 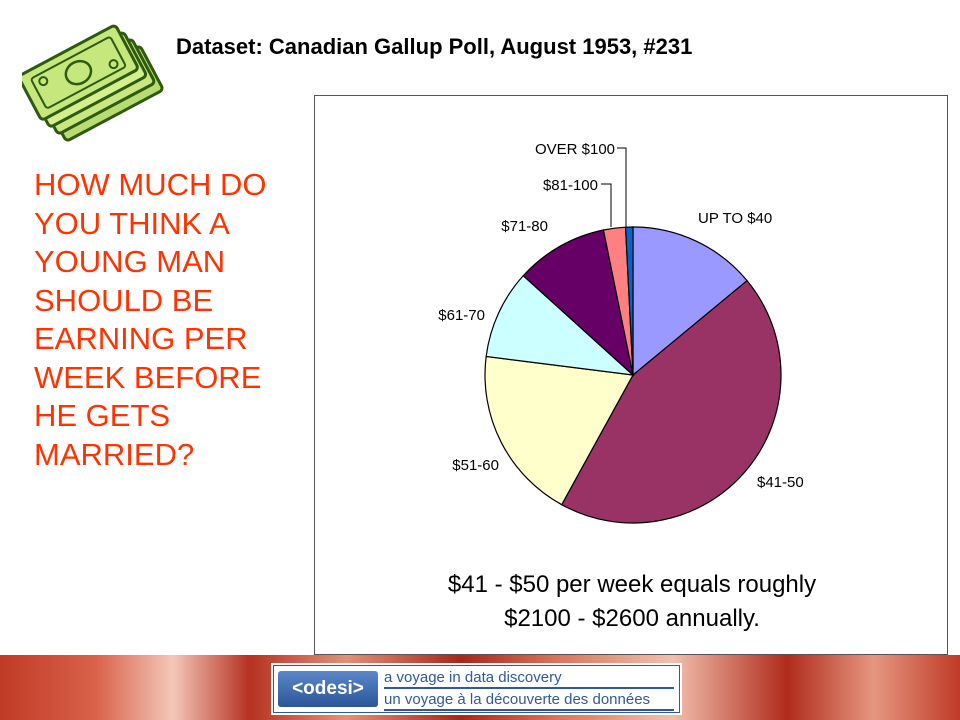 What do you see at coordinates (570, 185) in the screenshot?
I see `slice-label-81-100: $81-100` at bounding box center [570, 185].